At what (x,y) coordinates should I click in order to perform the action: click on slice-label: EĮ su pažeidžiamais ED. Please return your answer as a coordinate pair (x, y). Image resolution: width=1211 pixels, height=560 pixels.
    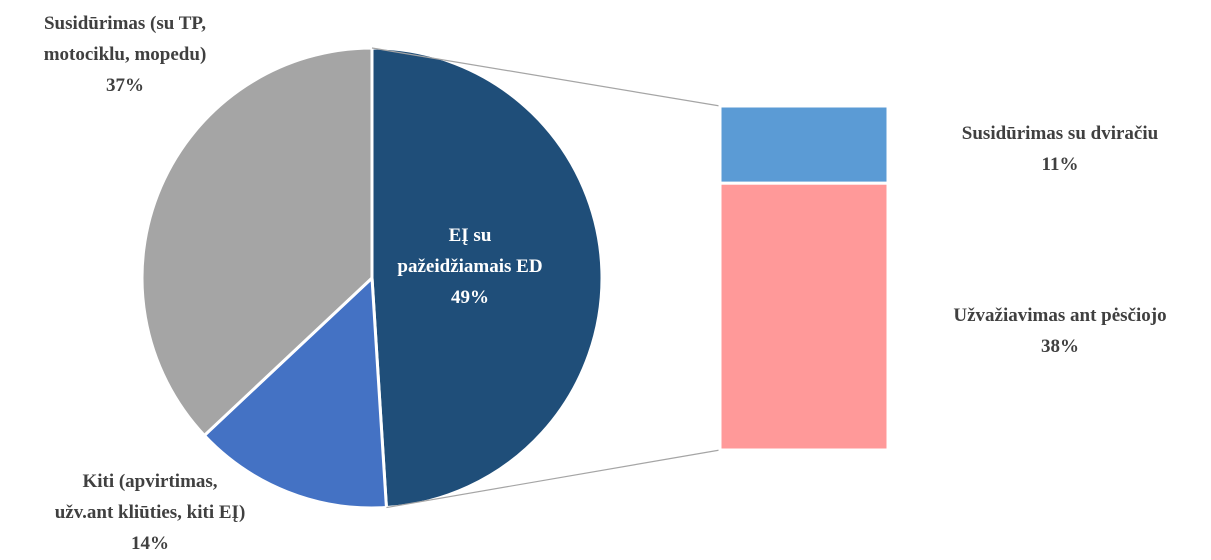
    Looking at the image, I should click on (469, 251).